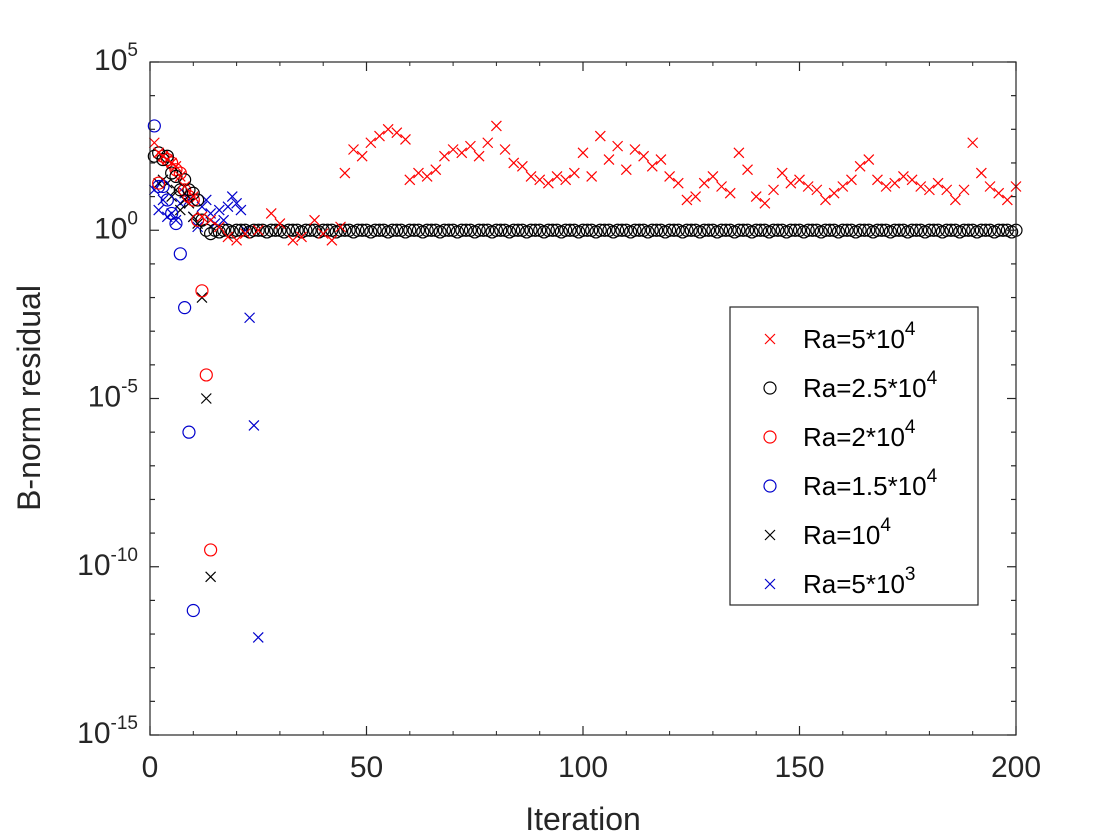  What do you see at coordinates (859, 434) in the screenshot?
I see `legend-label: Ra=2*104` at bounding box center [859, 434].